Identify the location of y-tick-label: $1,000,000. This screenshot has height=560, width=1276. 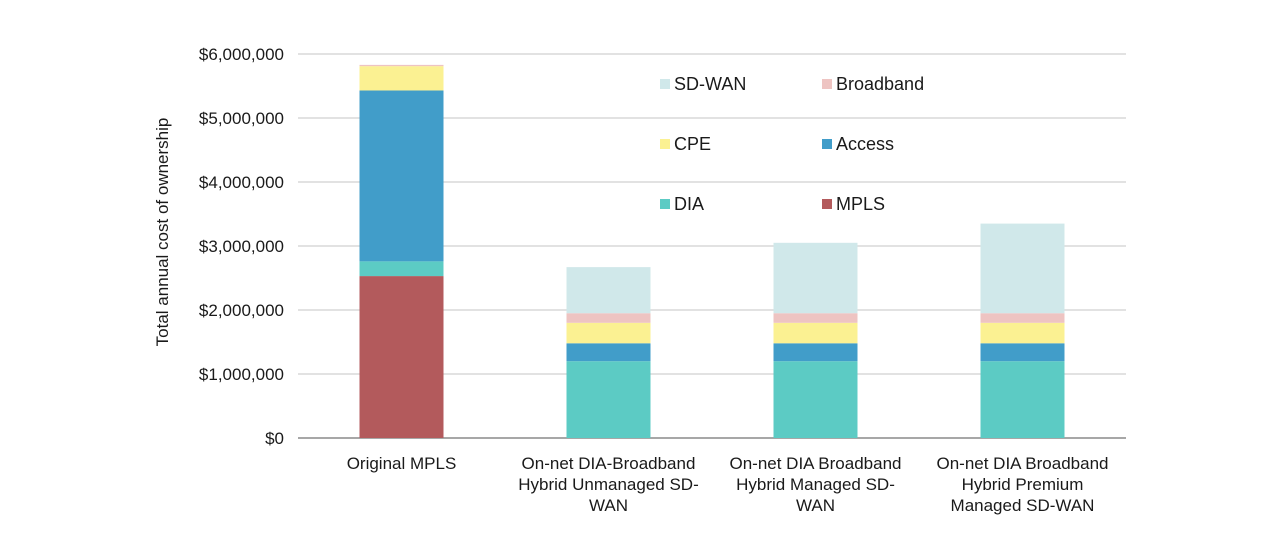
(241, 374).